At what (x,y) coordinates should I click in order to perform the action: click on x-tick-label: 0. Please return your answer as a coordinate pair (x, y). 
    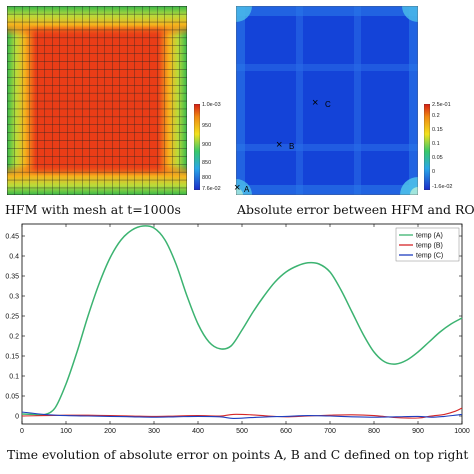
    Looking at the image, I should click on (22, 431).